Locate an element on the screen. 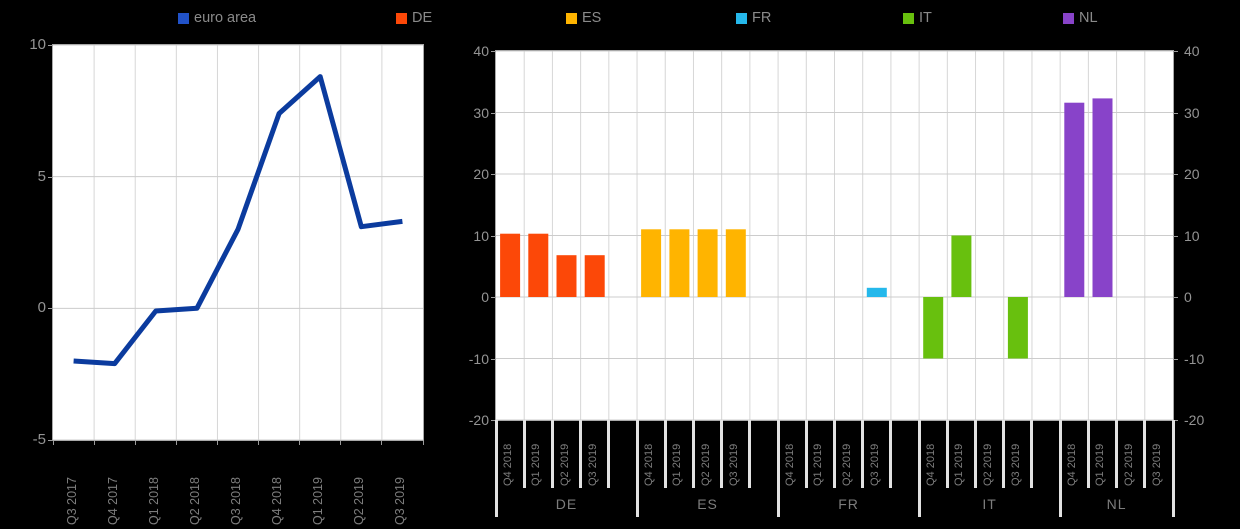  y-axis-tick-label: 10 is located at coordinates (37, 44).